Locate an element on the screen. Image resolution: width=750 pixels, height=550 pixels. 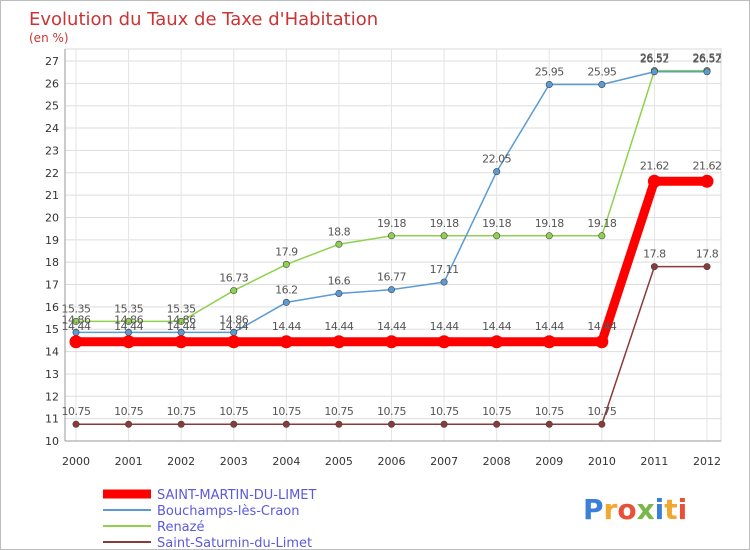
y-tick-label: 19 is located at coordinates (52, 240).